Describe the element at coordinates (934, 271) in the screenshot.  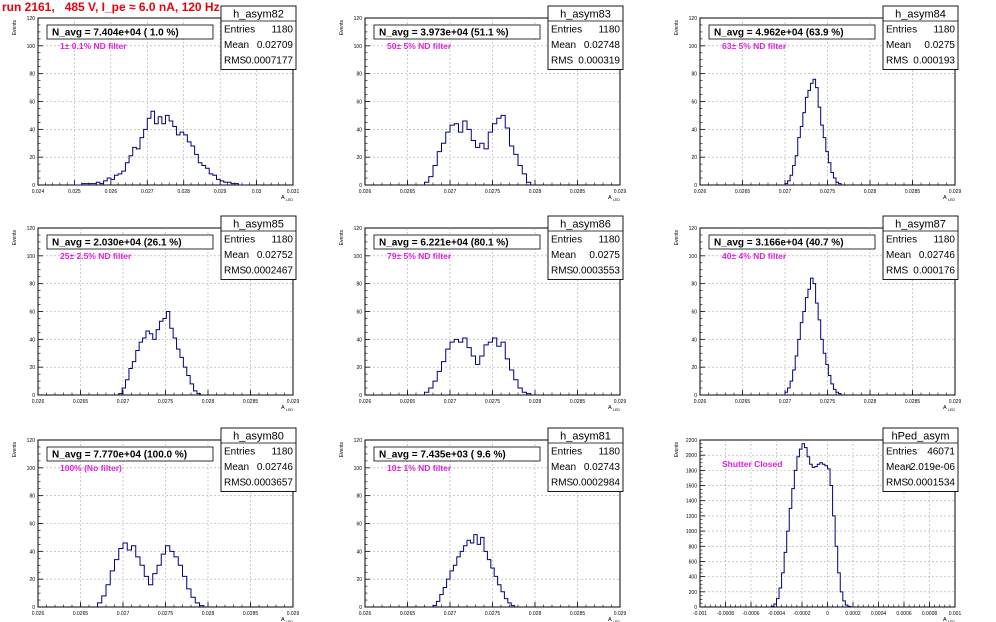
I see `stats-value: 0.000176` at that location.